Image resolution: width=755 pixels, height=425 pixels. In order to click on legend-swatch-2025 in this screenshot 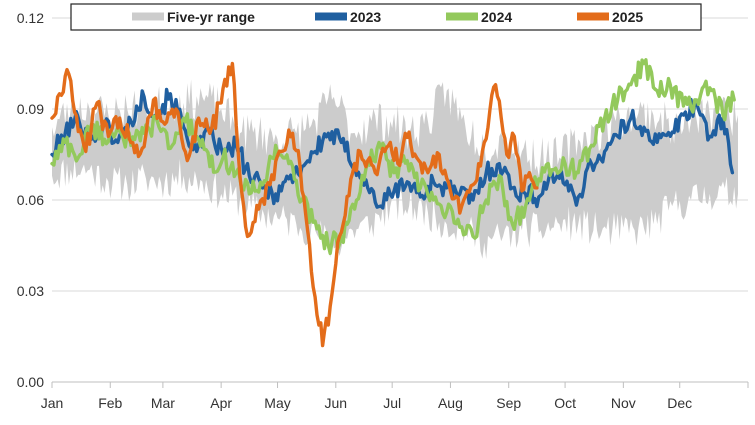, I will do `click(593, 16)`.